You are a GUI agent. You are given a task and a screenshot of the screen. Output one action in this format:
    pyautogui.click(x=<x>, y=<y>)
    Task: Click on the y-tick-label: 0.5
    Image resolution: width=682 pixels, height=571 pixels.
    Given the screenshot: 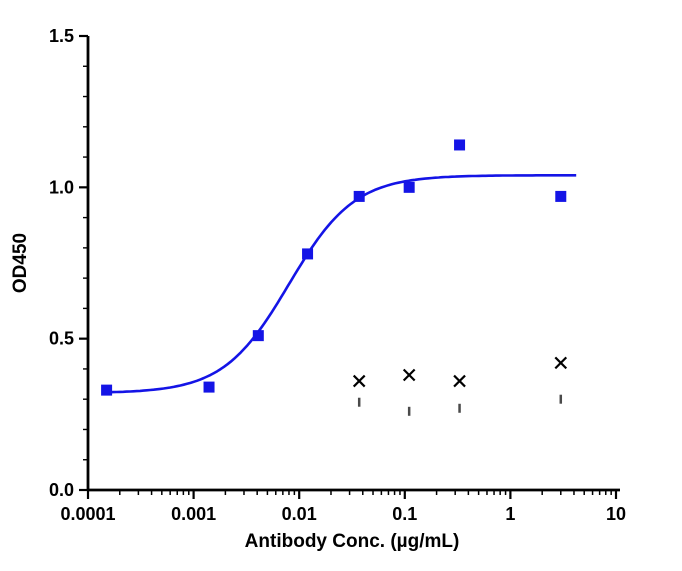 What is the action you would take?
    pyautogui.click(x=61, y=339)
    